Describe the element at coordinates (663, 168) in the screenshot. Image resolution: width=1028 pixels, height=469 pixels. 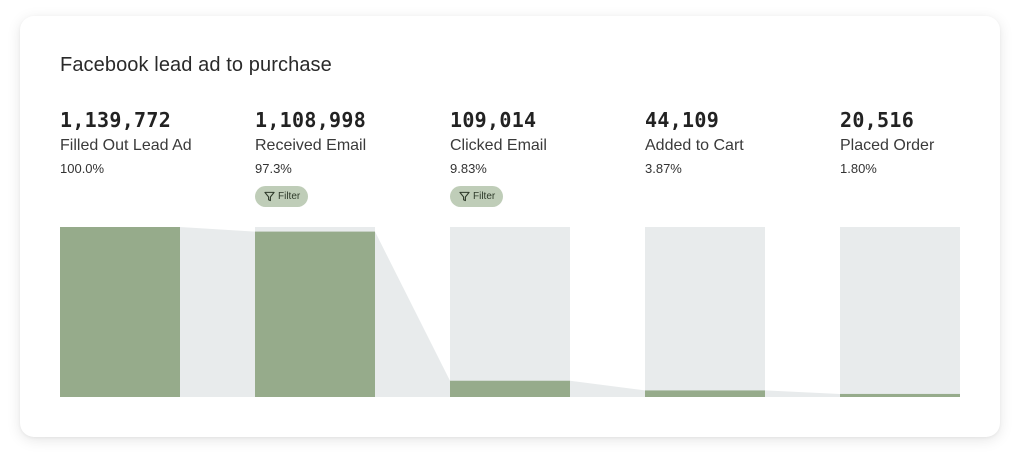
I see `step-percent: 3.87%` at that location.